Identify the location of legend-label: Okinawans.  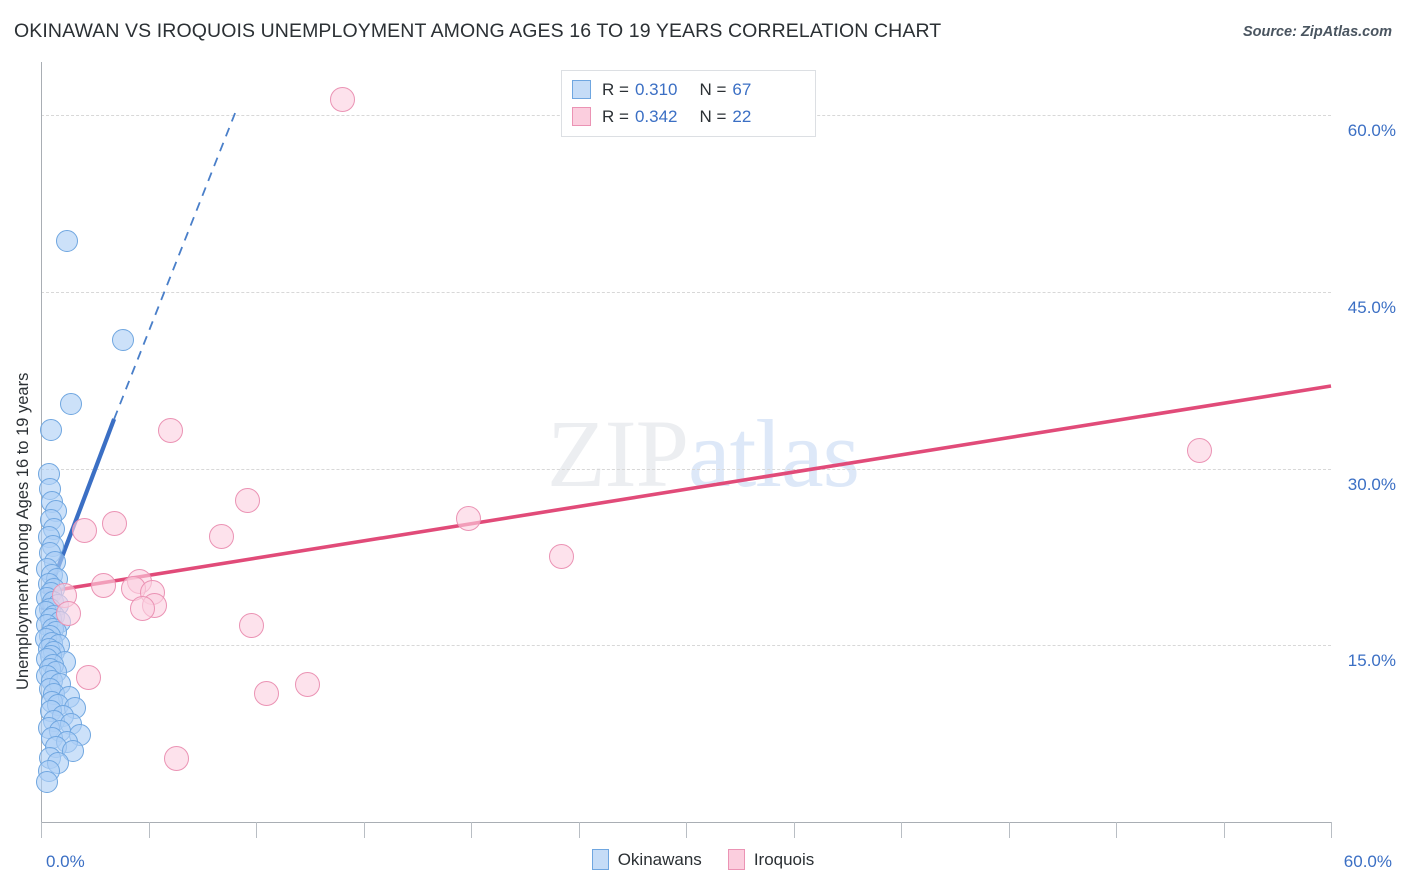
(659, 859).